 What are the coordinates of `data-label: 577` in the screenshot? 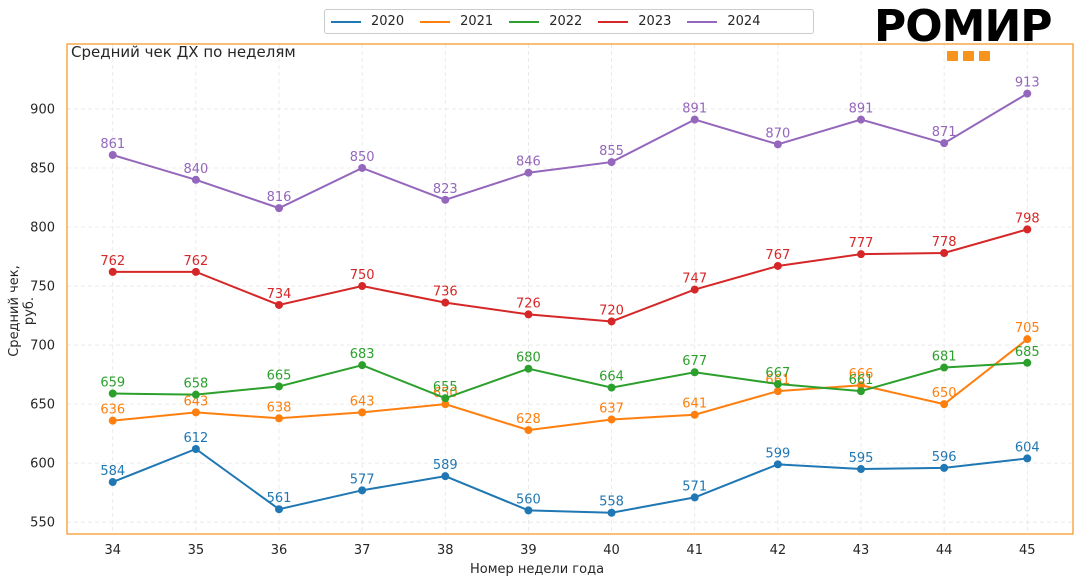 It's located at (362, 479).